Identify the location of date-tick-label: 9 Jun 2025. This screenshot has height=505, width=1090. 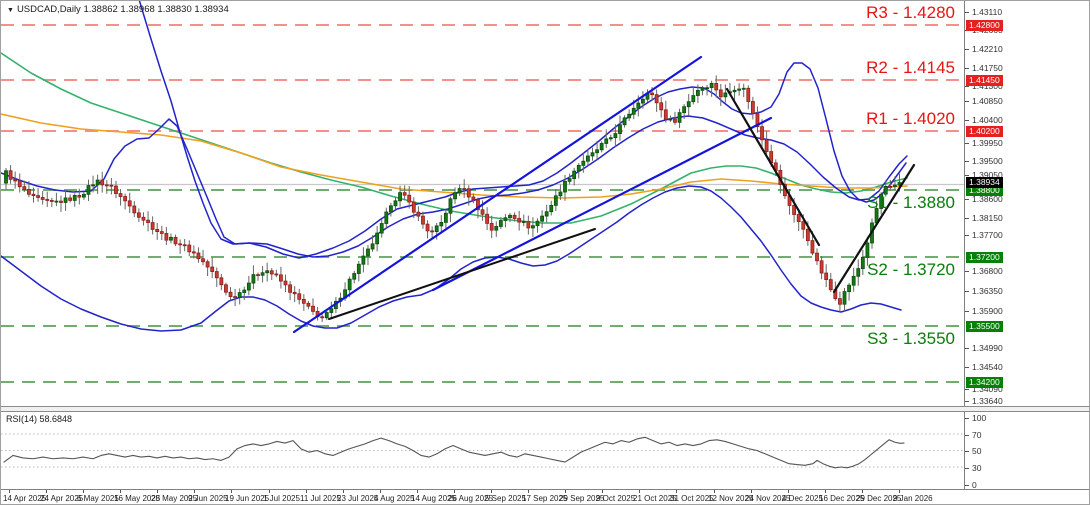
(208, 498).